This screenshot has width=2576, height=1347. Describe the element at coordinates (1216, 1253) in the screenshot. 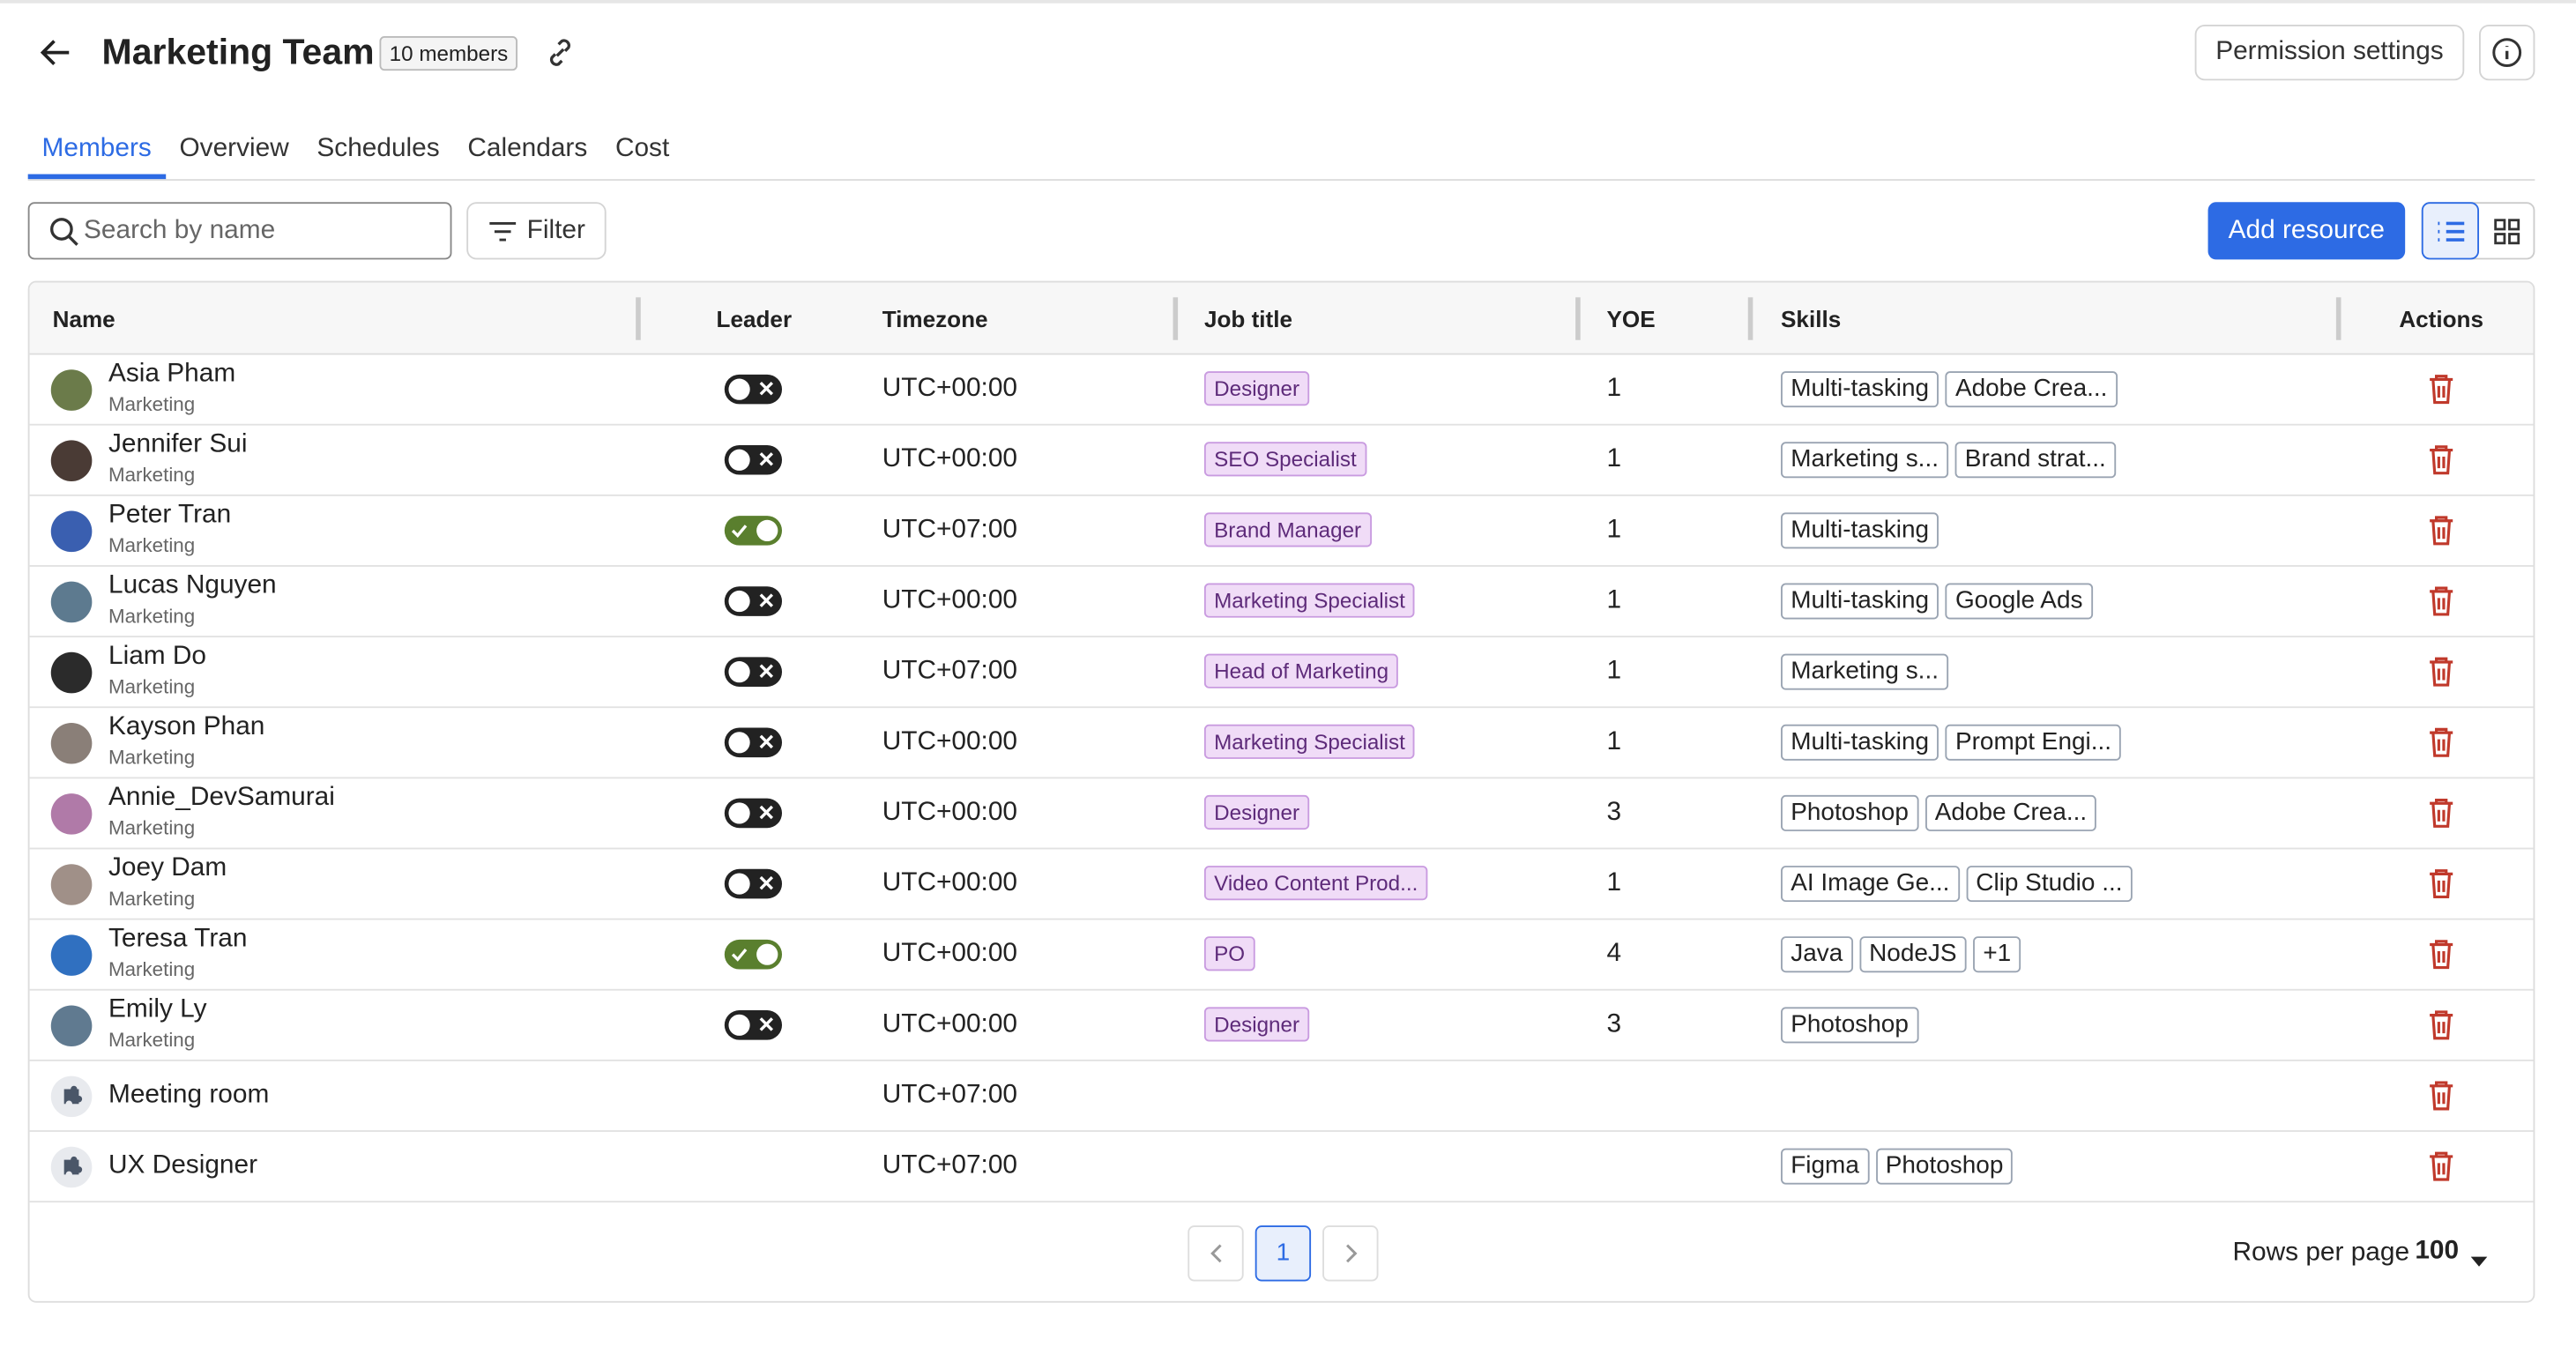

I see `prev-page-button` at that location.